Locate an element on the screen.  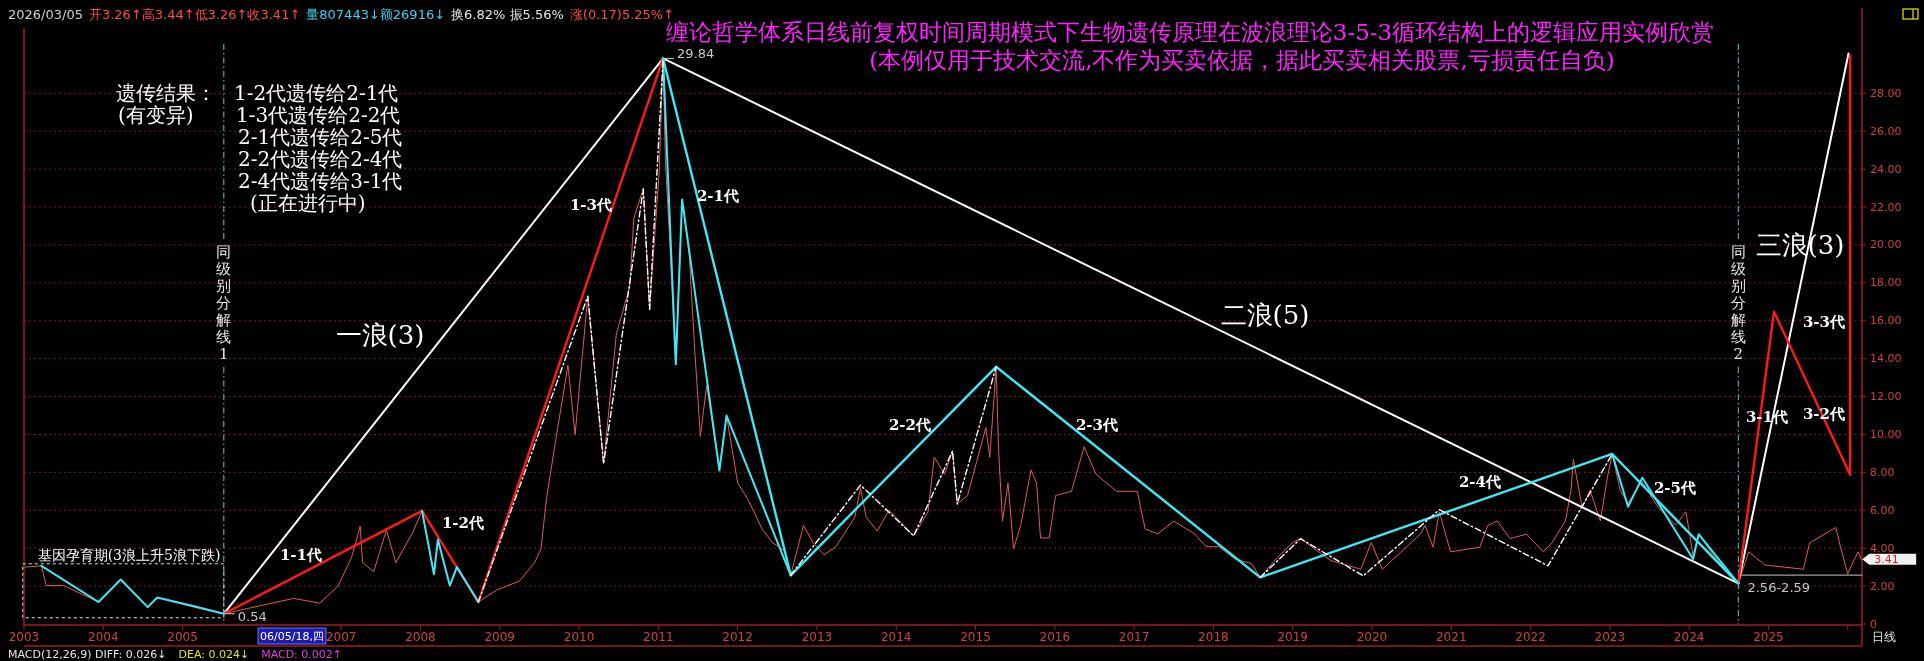
annotation: 2-4代遗传给3-1代 is located at coordinates (320, 181).